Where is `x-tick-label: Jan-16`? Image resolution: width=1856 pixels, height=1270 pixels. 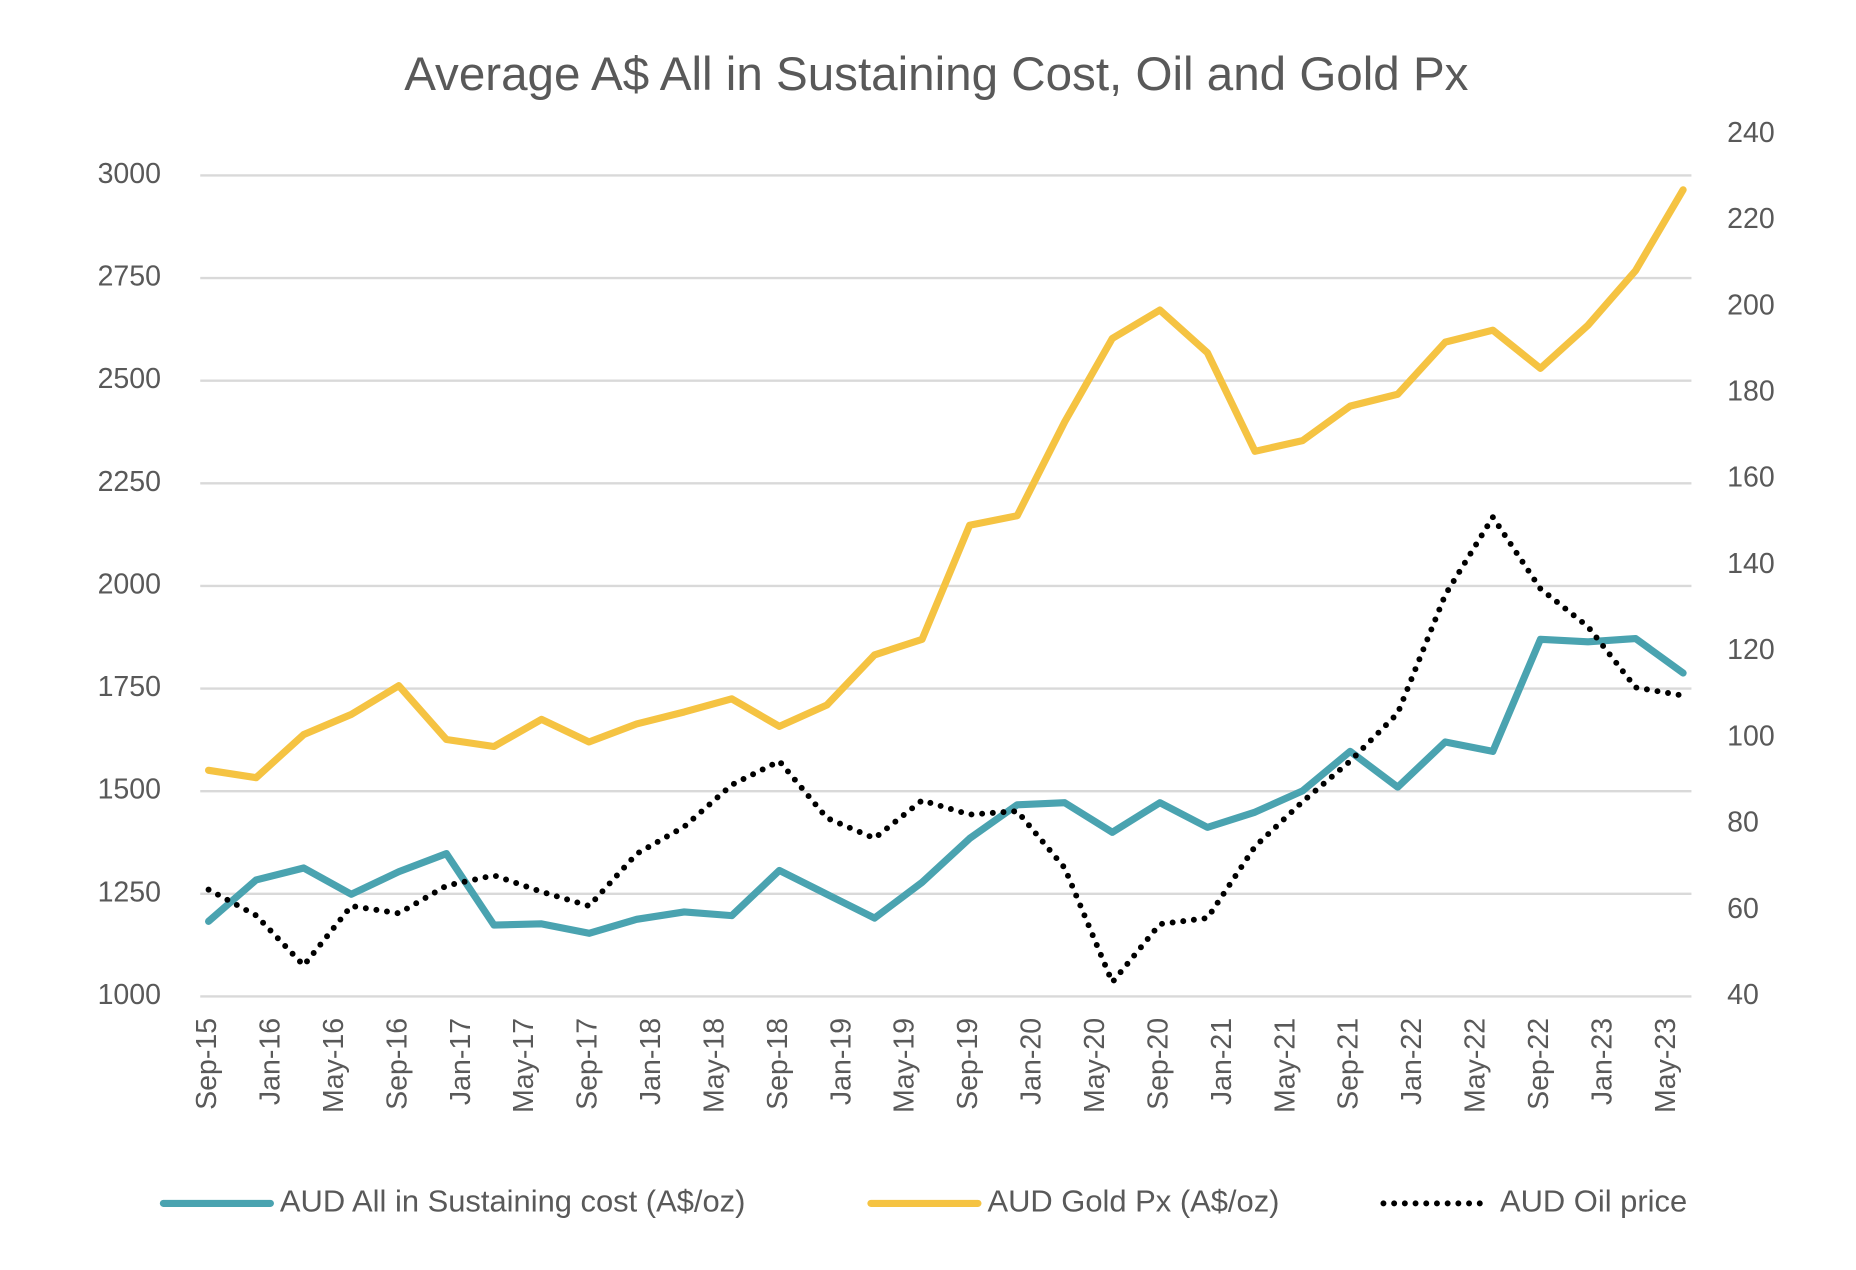
x-tick-label: Jan-16 is located at coordinates (271, 1061).